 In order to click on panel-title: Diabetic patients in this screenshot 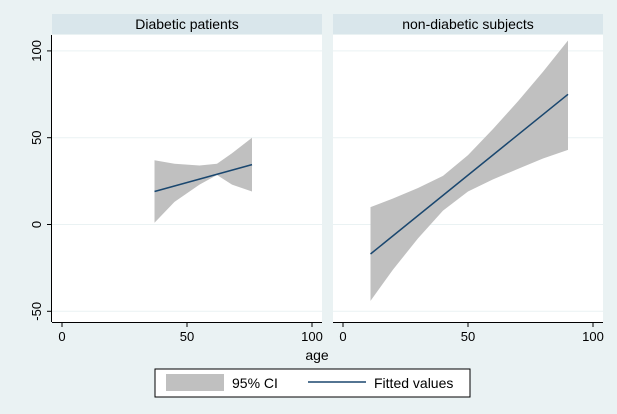, I will do `click(187, 24)`.